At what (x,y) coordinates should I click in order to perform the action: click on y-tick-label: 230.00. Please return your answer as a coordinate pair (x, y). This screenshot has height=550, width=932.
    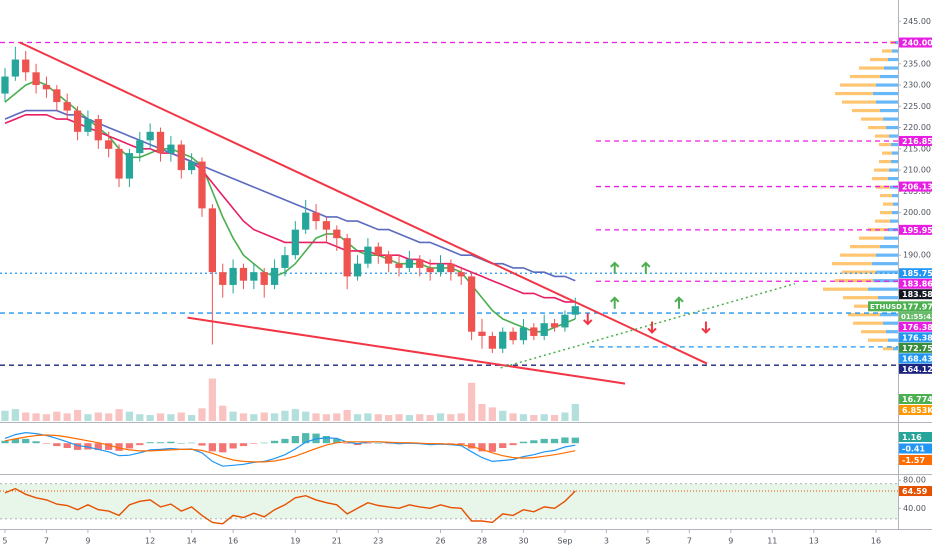
    Looking at the image, I should click on (917, 85).